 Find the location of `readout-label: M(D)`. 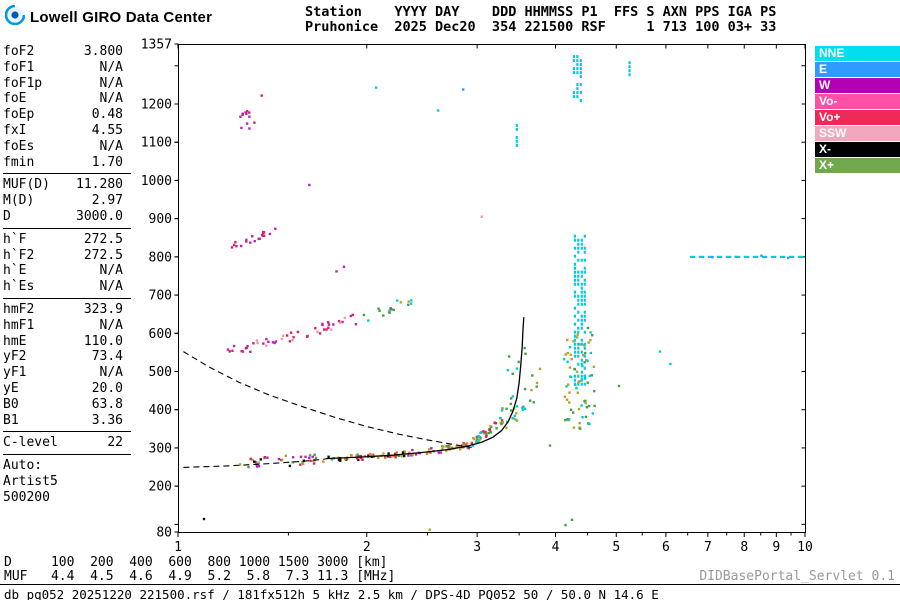

readout-label: M(D) is located at coordinates (19, 201).